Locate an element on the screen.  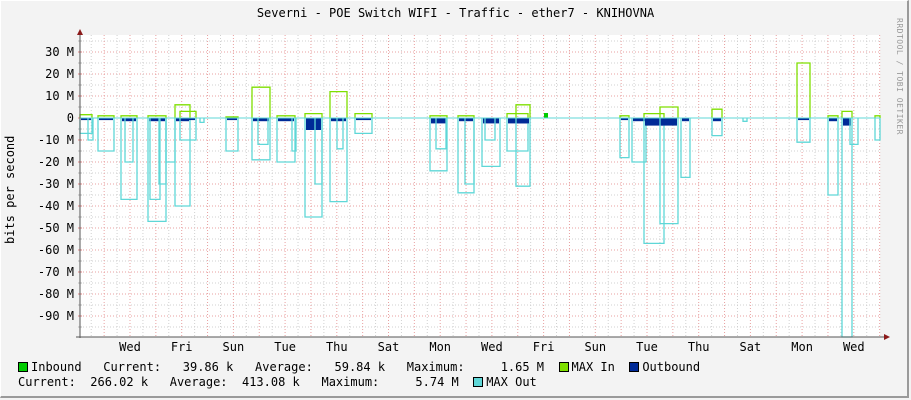
inbound-swatch-icon is located at coordinates (23, 367).